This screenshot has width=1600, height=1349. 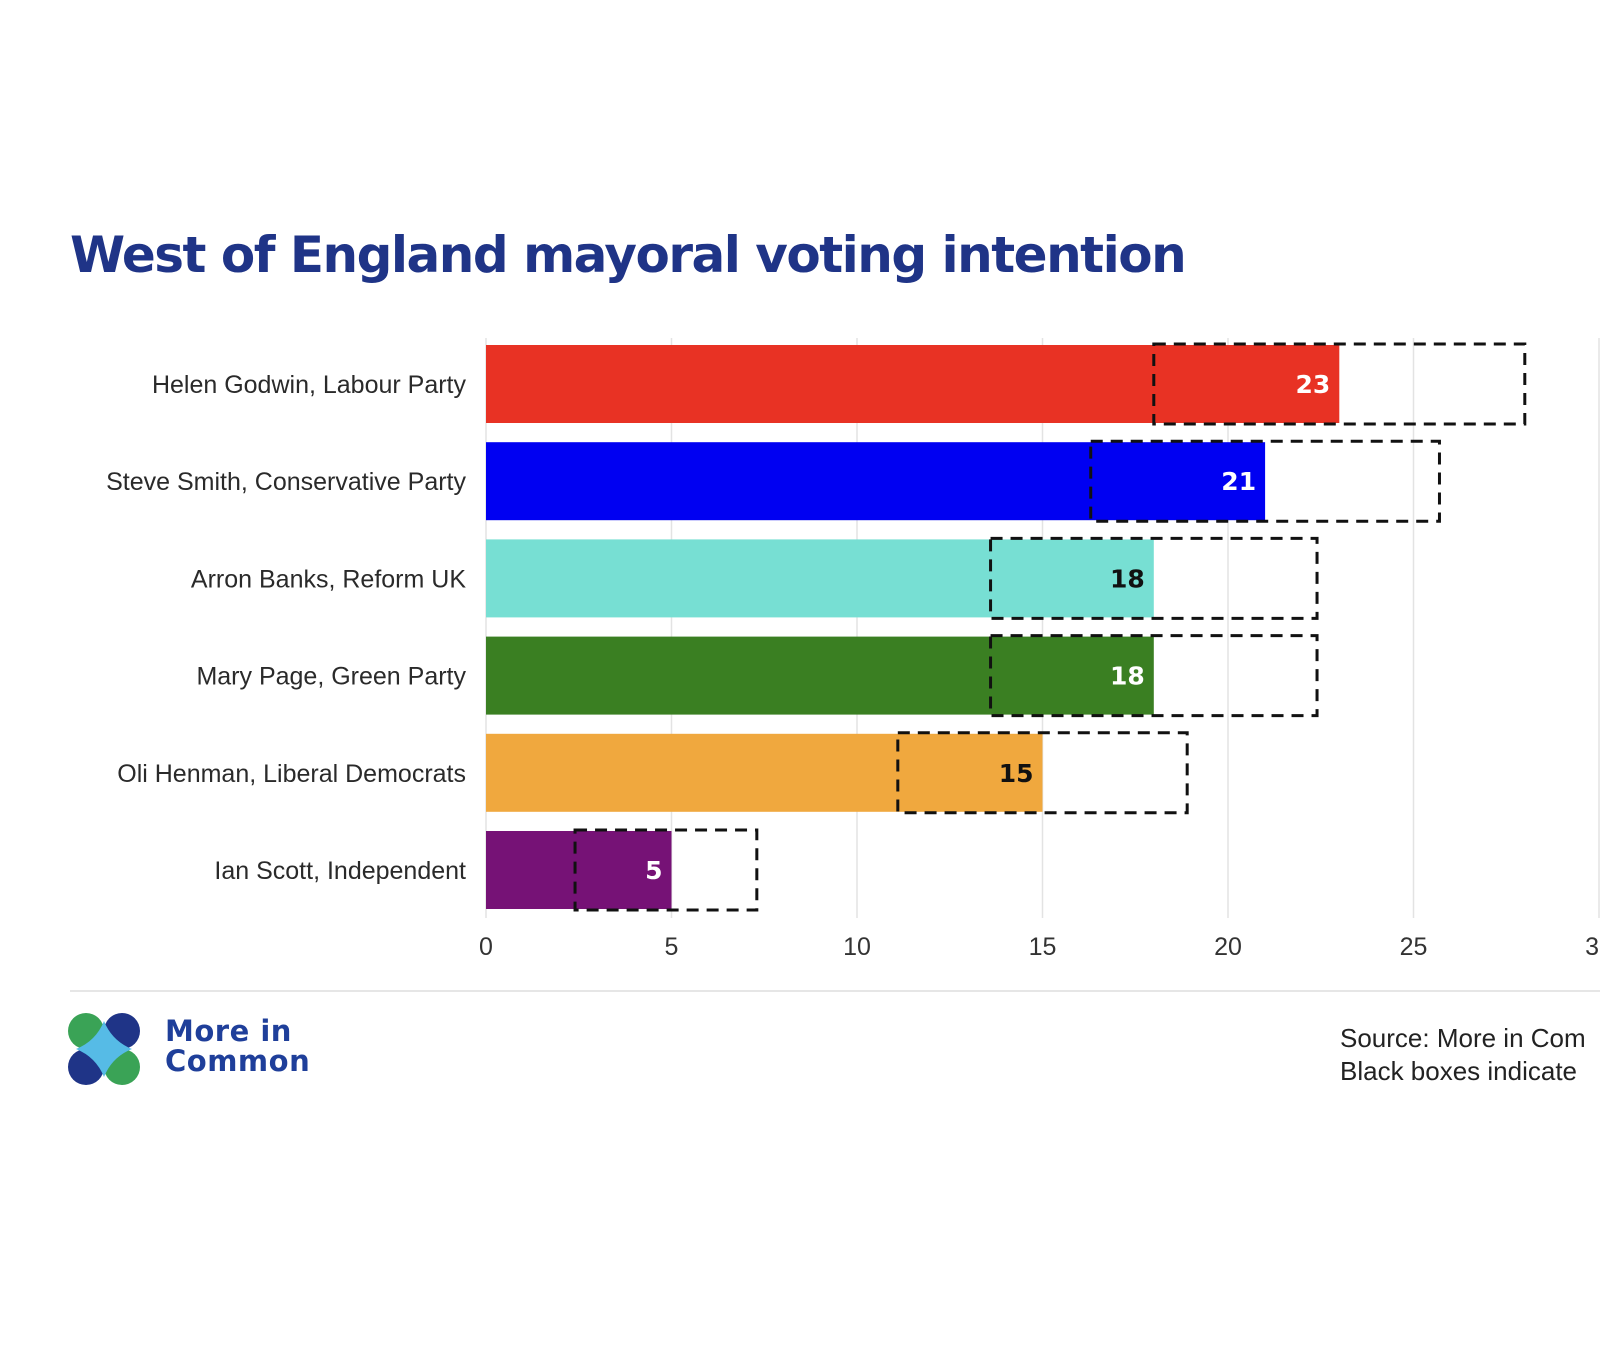 What do you see at coordinates (1228, 947) in the screenshot?
I see `x-tick-label: 20` at bounding box center [1228, 947].